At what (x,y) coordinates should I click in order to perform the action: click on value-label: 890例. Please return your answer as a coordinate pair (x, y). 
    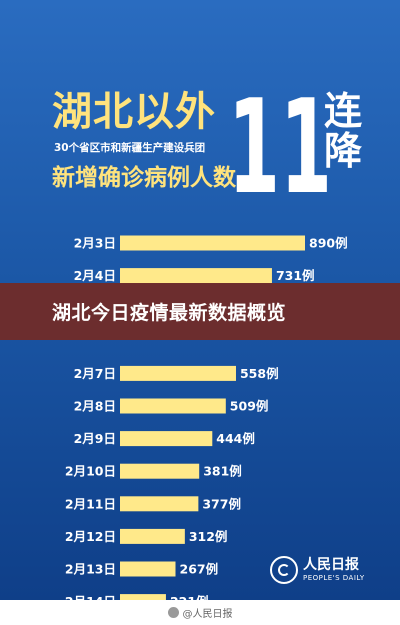
    Looking at the image, I should click on (328, 243).